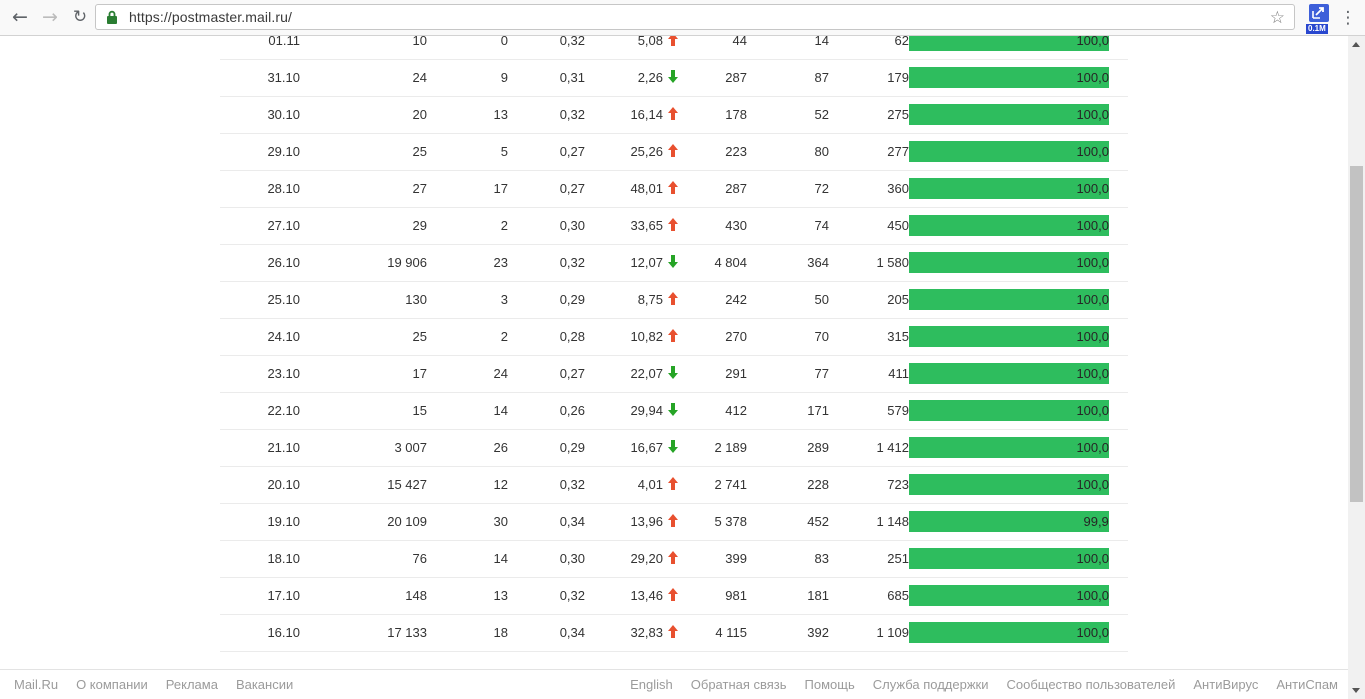 This screenshot has height=699, width=1365. Describe the element at coordinates (869, 596) in the screenshot. I see `num-cell: 685` at that location.